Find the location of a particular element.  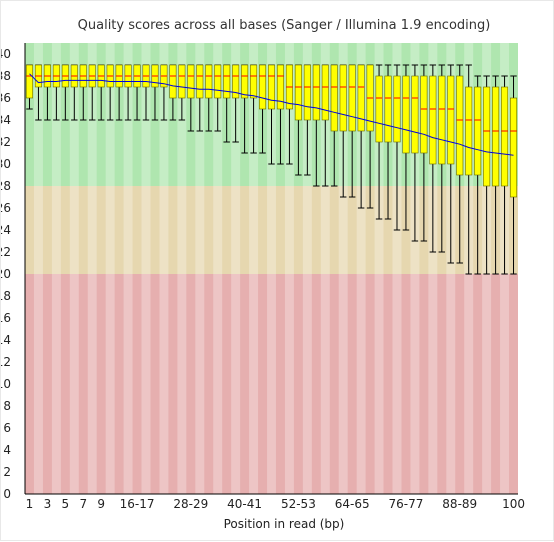

x-tick-label: 7 is located at coordinates (83, 504).